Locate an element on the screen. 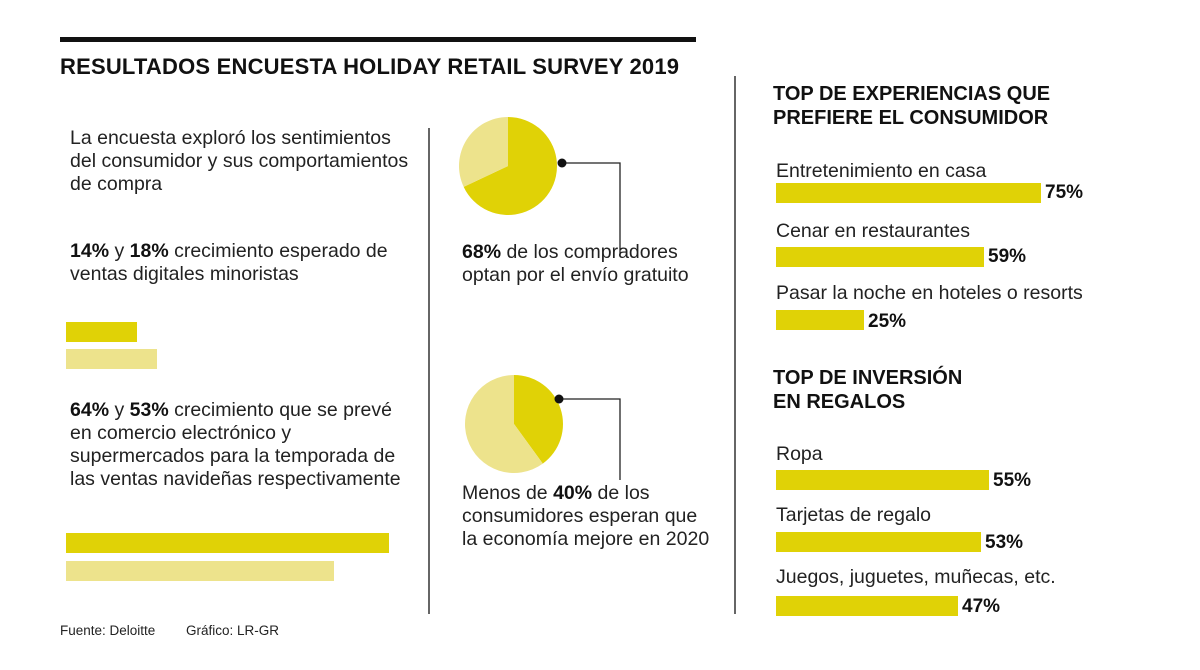 Image resolution: width=1200 pixels, height=670 pixels. ecommerce-value-b: 53% is located at coordinates (149, 410).